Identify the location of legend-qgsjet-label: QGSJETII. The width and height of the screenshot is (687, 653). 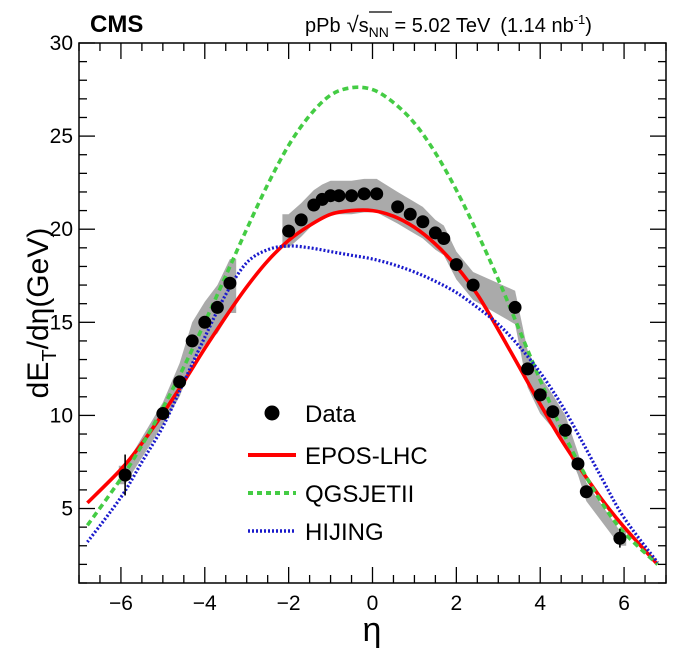
(359, 494).